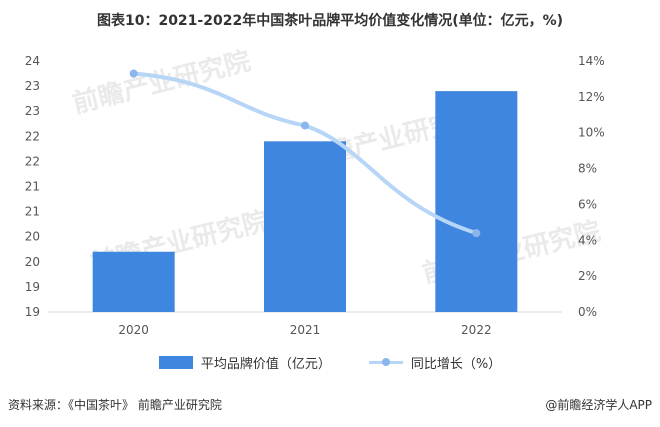 Image resolution: width=660 pixels, height=427 pixels. Describe the element at coordinates (330, 21) in the screenshot. I see `chart-title: 图表10：2021-2022年中国茶叶品牌平均价值变化情况(单位：亿元，%)` at that location.